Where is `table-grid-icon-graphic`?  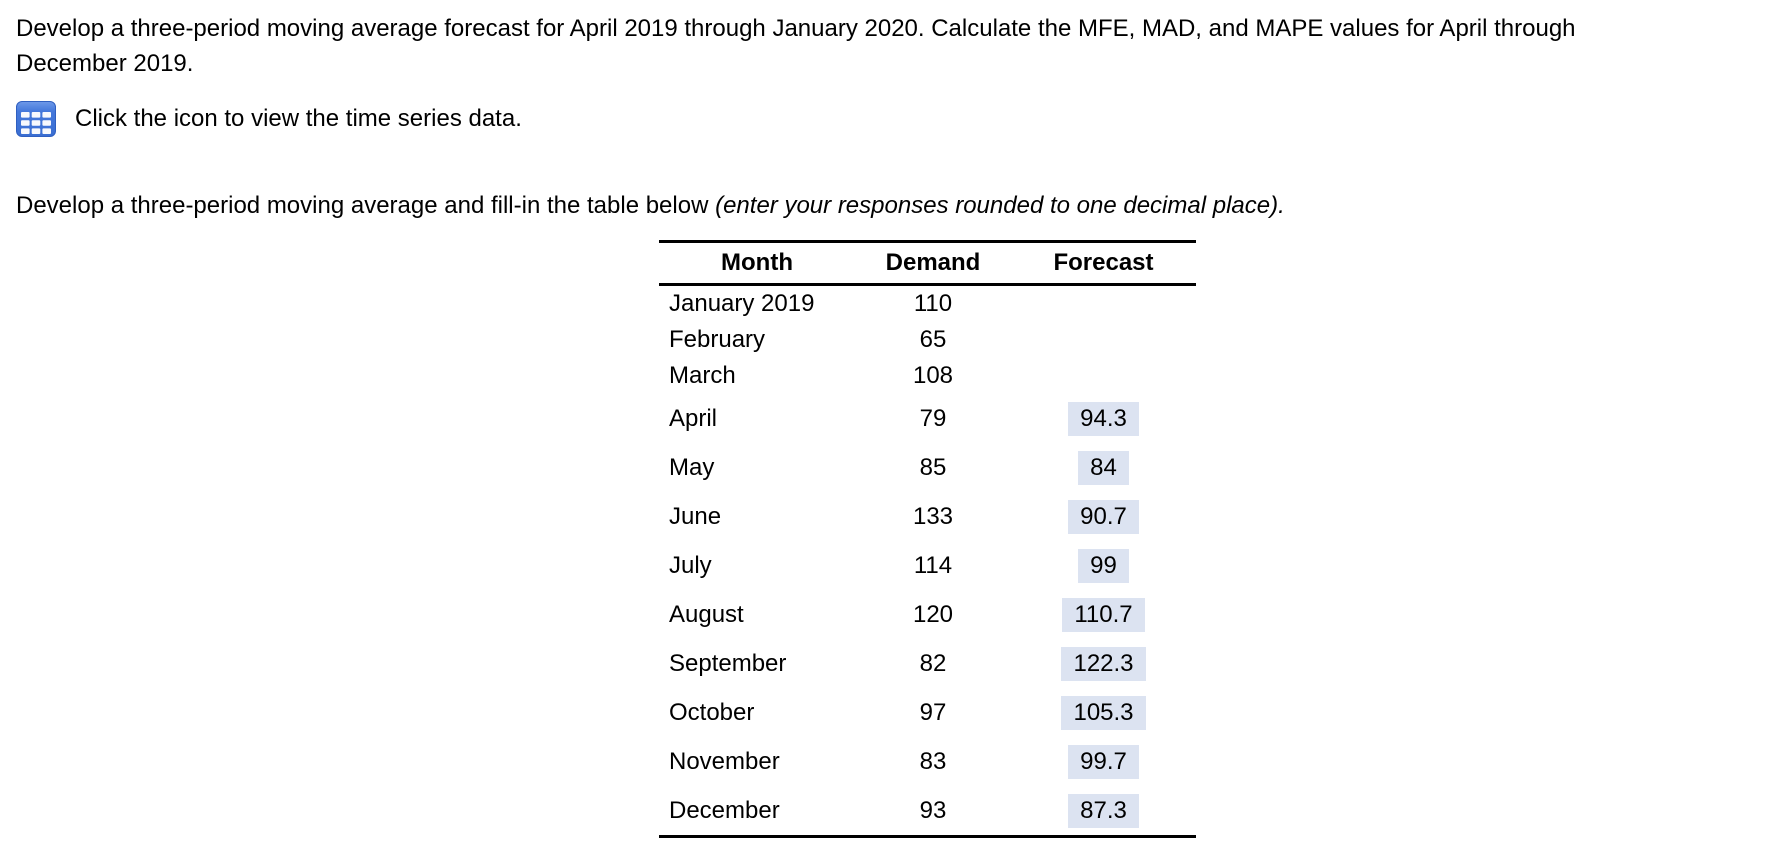
table-grid-icon-graphic is located at coordinates (36, 119).